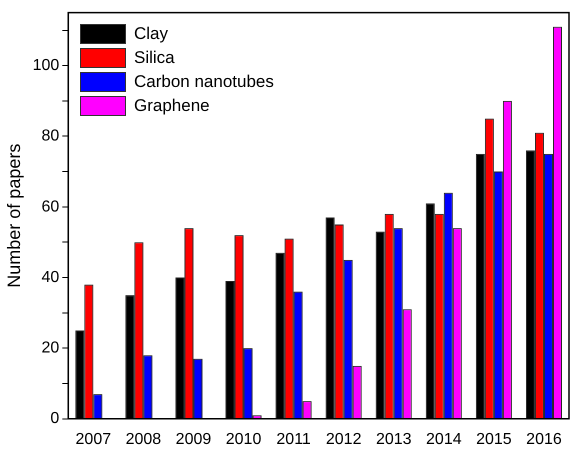 The width and height of the screenshot is (577, 452). Describe the element at coordinates (494, 439) in the screenshot. I see `x-tick-label: 2015` at that location.